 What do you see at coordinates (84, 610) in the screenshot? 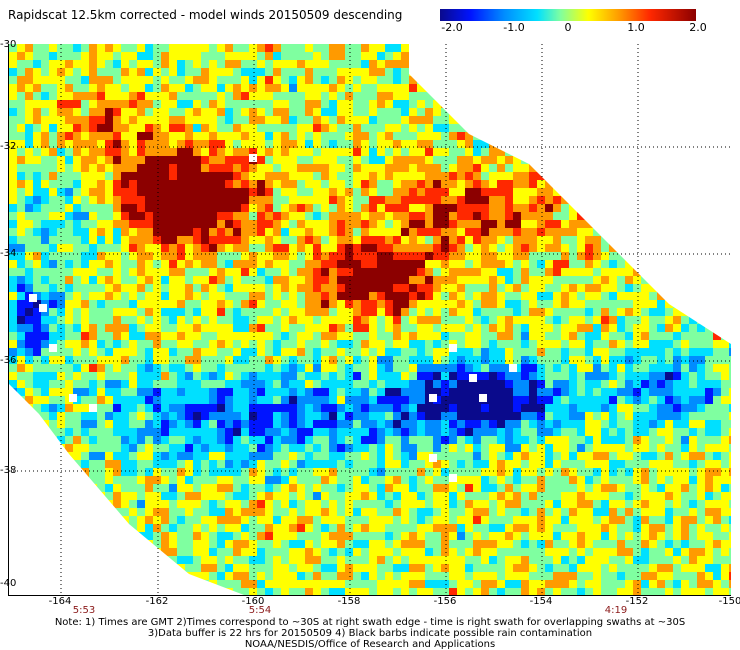
I see `swath-time: 5:53` at bounding box center [84, 610].